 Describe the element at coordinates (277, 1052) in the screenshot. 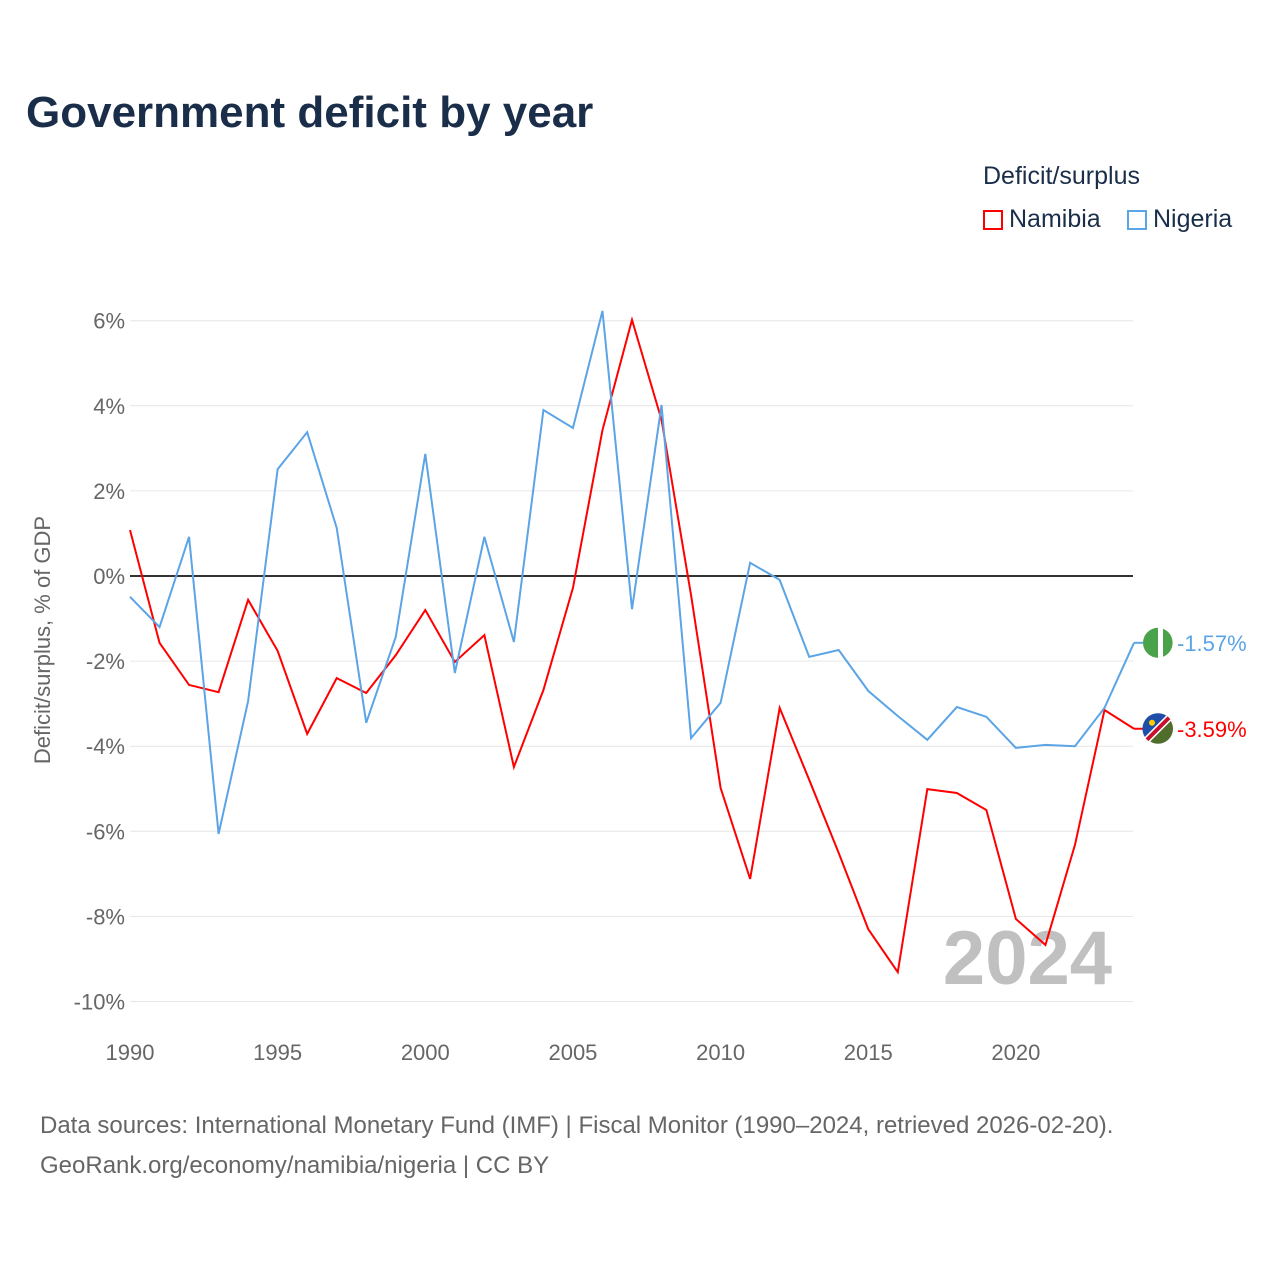

I see `x-tick-label: 1995` at that location.